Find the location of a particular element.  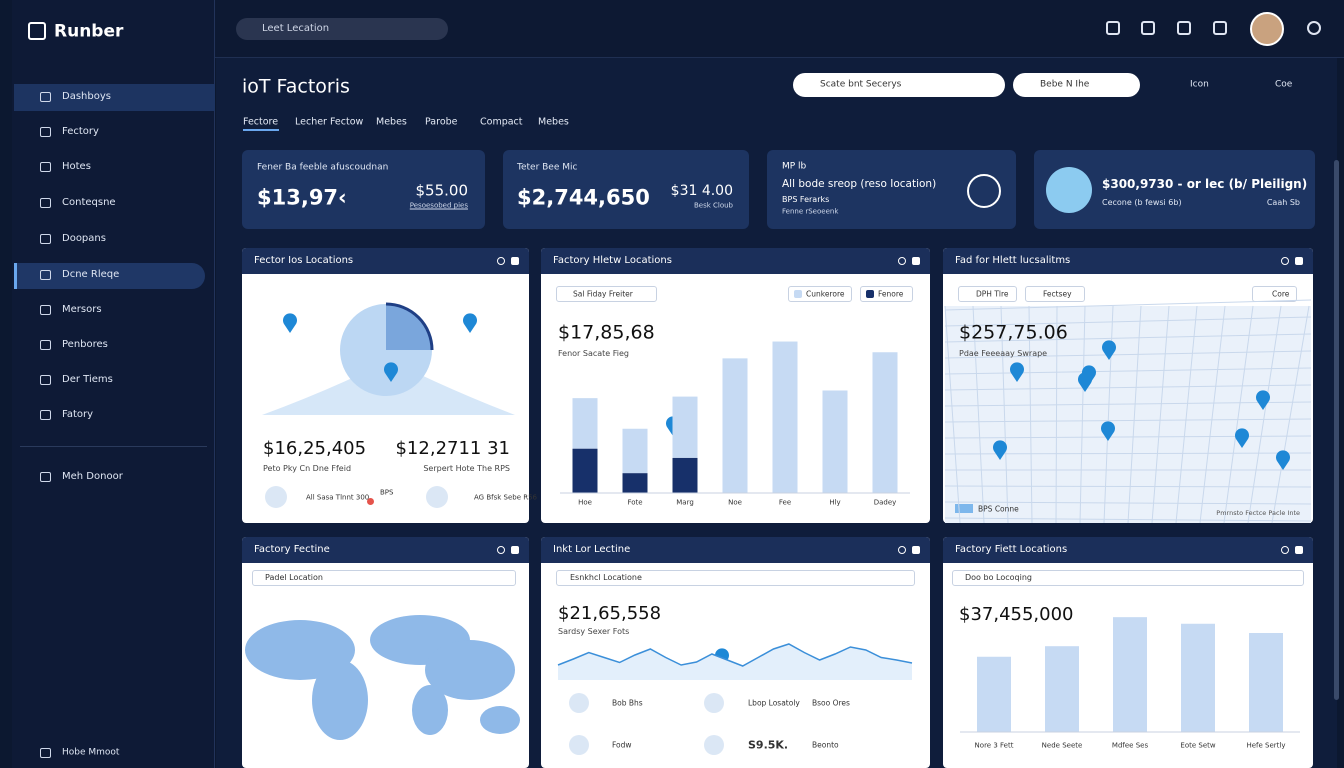

list-item: S9.5K. is located at coordinates (768, 745).